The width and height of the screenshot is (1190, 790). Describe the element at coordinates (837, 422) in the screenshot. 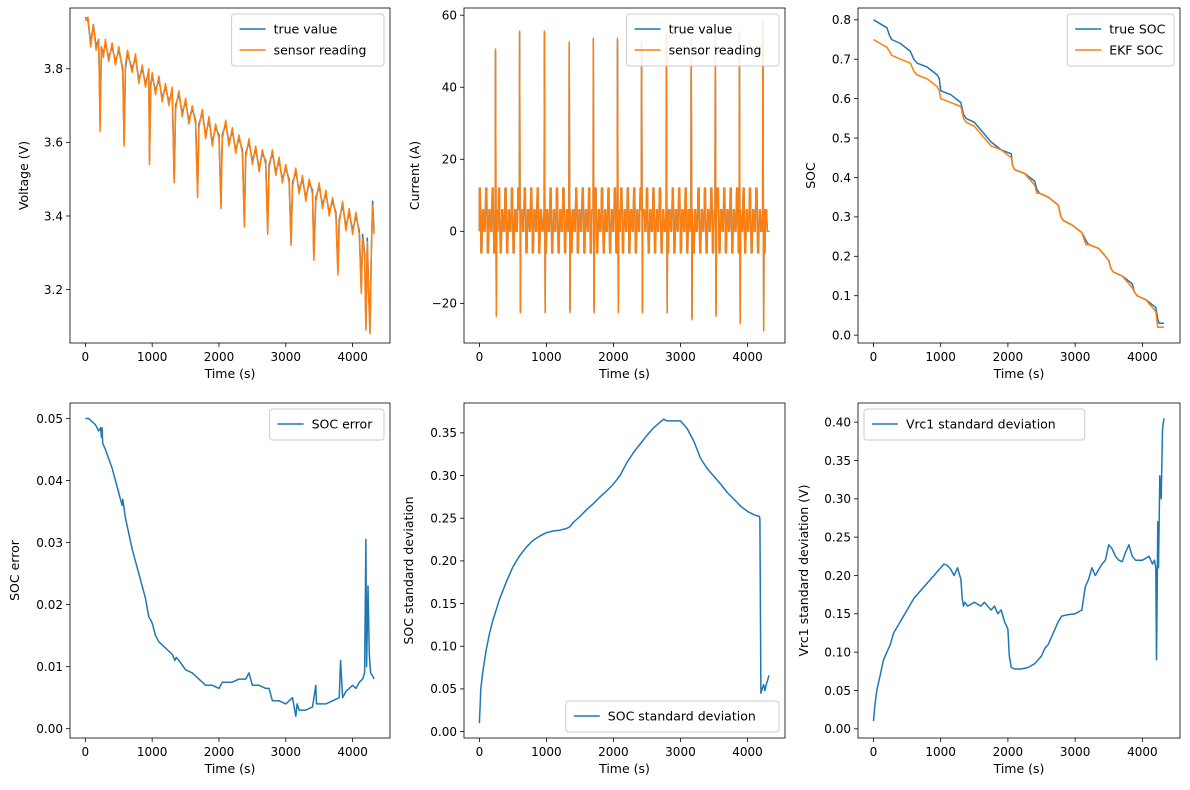

I see `y-tick-label: 0.40` at that location.